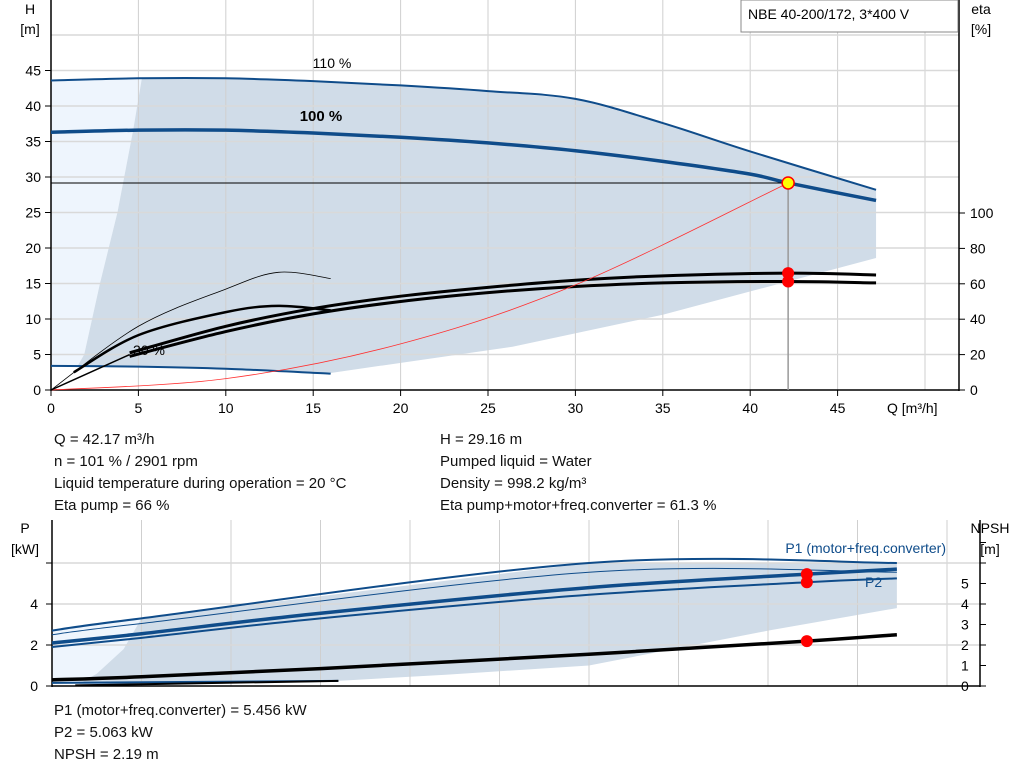 Image resolution: width=1024 pixels, height=781 pixels. What do you see at coordinates (578, 505) in the screenshot?
I see `info-eta-total: Eta pump+motor+freq.converter = 61.3 %` at bounding box center [578, 505].